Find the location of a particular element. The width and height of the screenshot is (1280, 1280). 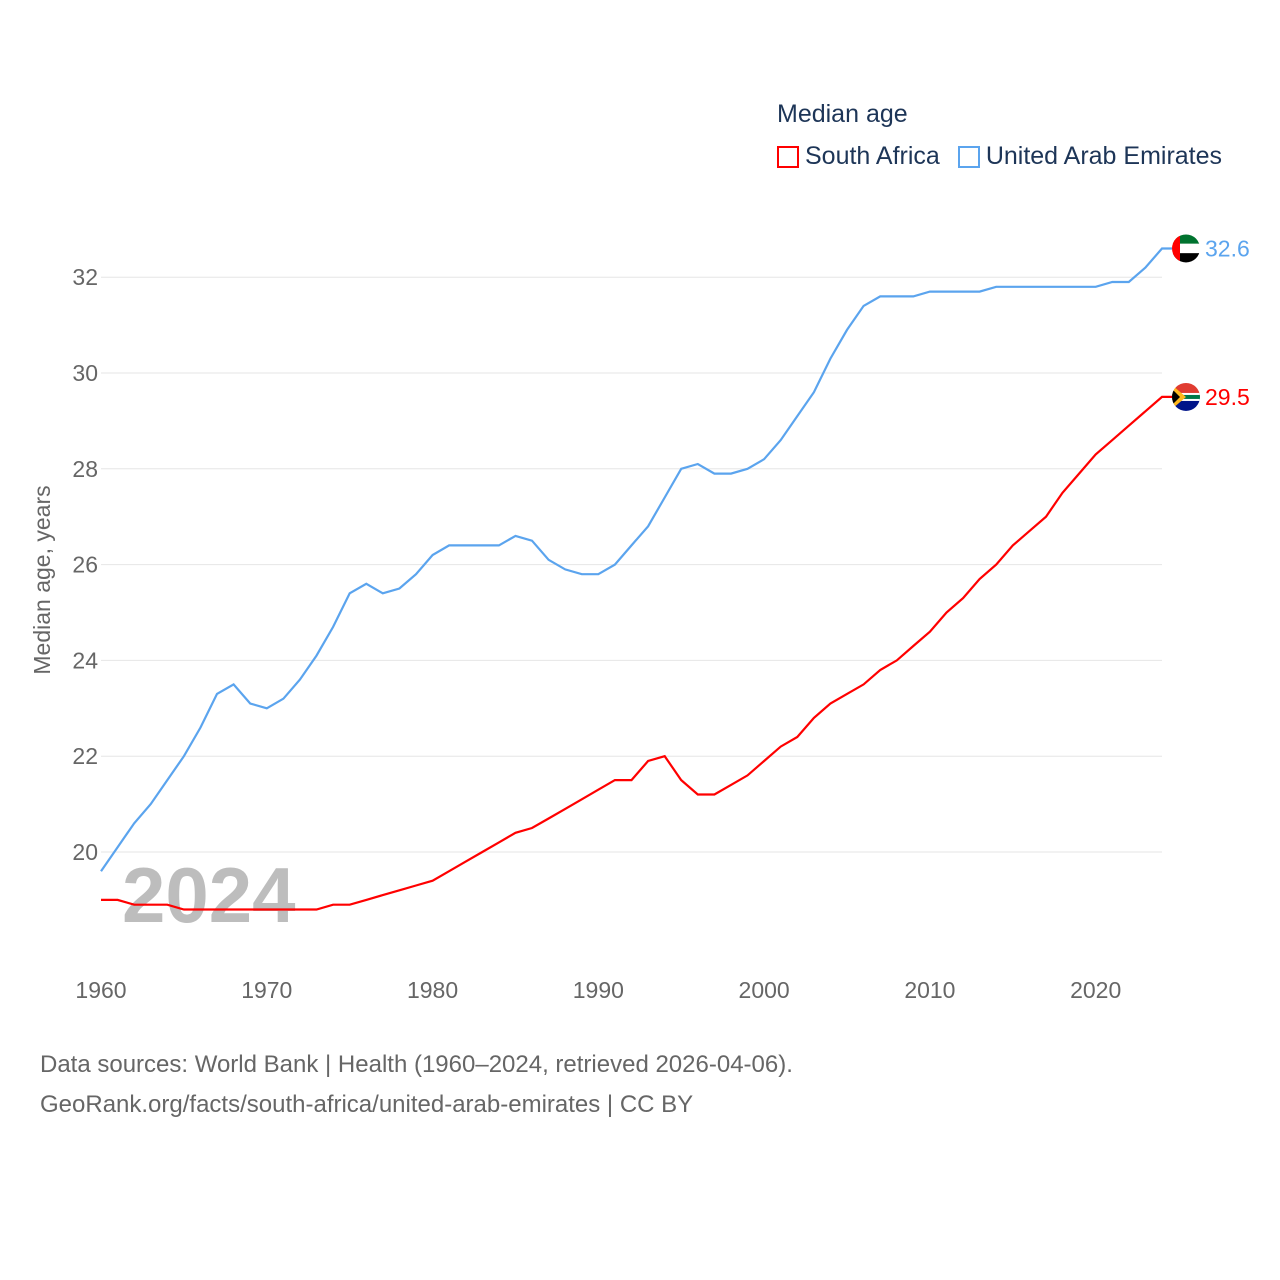

legend-title: Median age is located at coordinates (842, 114).